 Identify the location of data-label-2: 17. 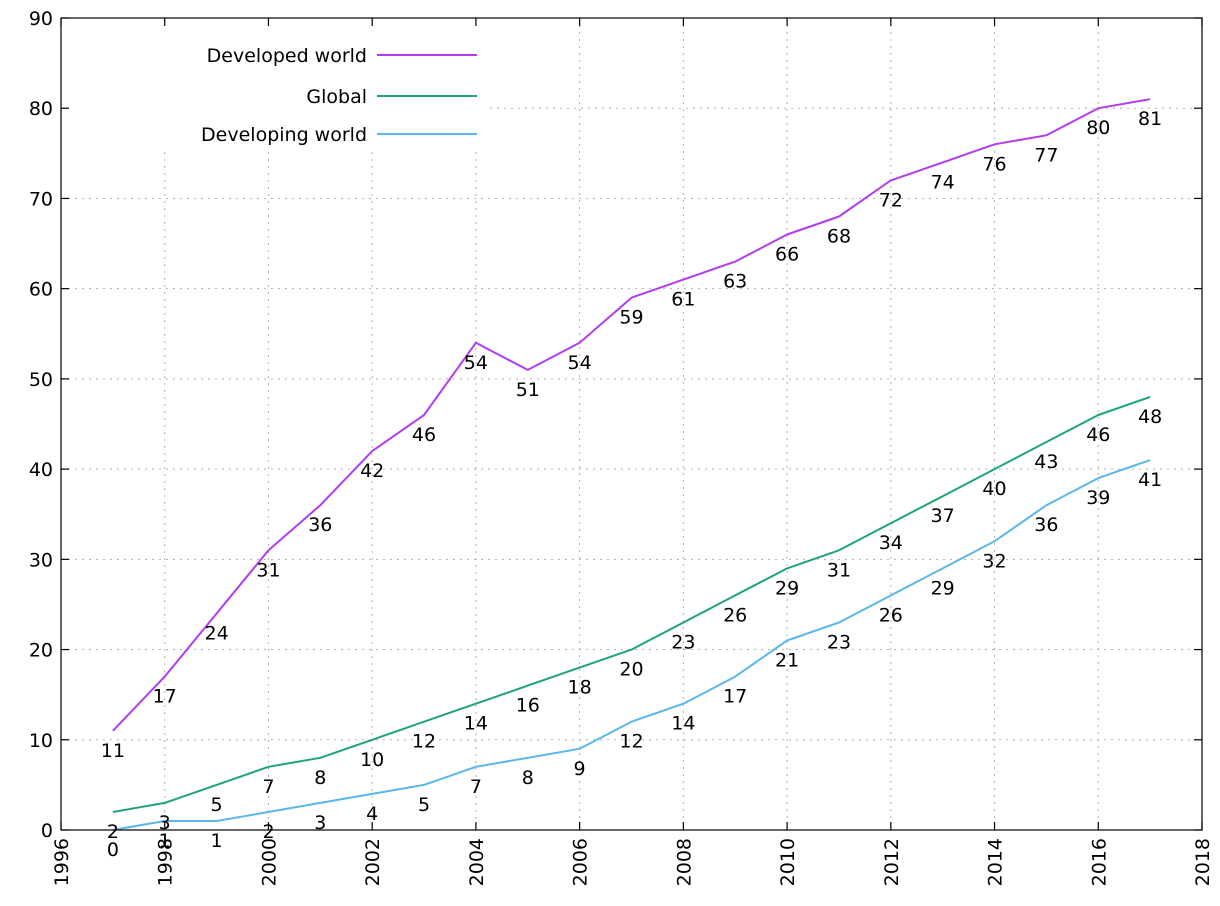
(735, 697).